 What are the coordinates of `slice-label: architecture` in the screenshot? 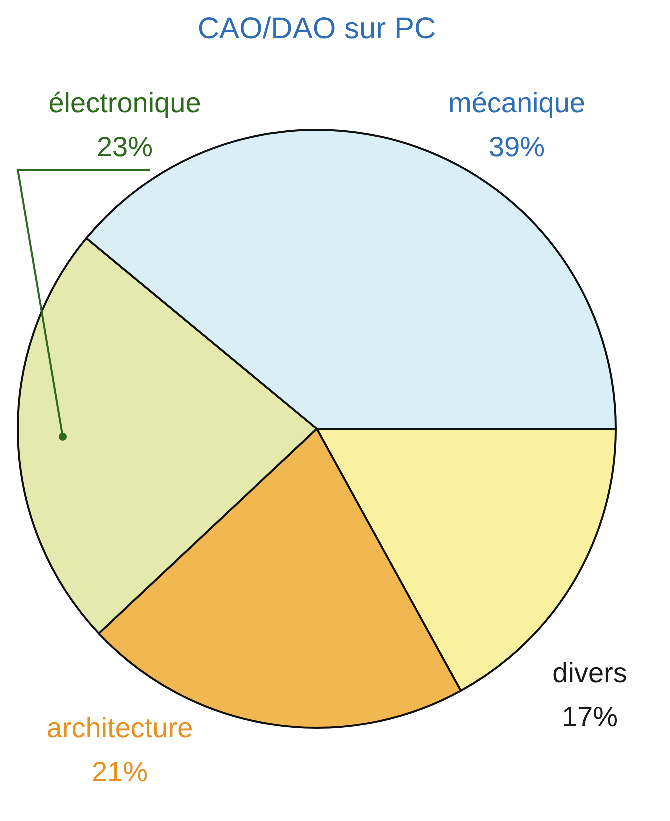 It's located at (120, 728).